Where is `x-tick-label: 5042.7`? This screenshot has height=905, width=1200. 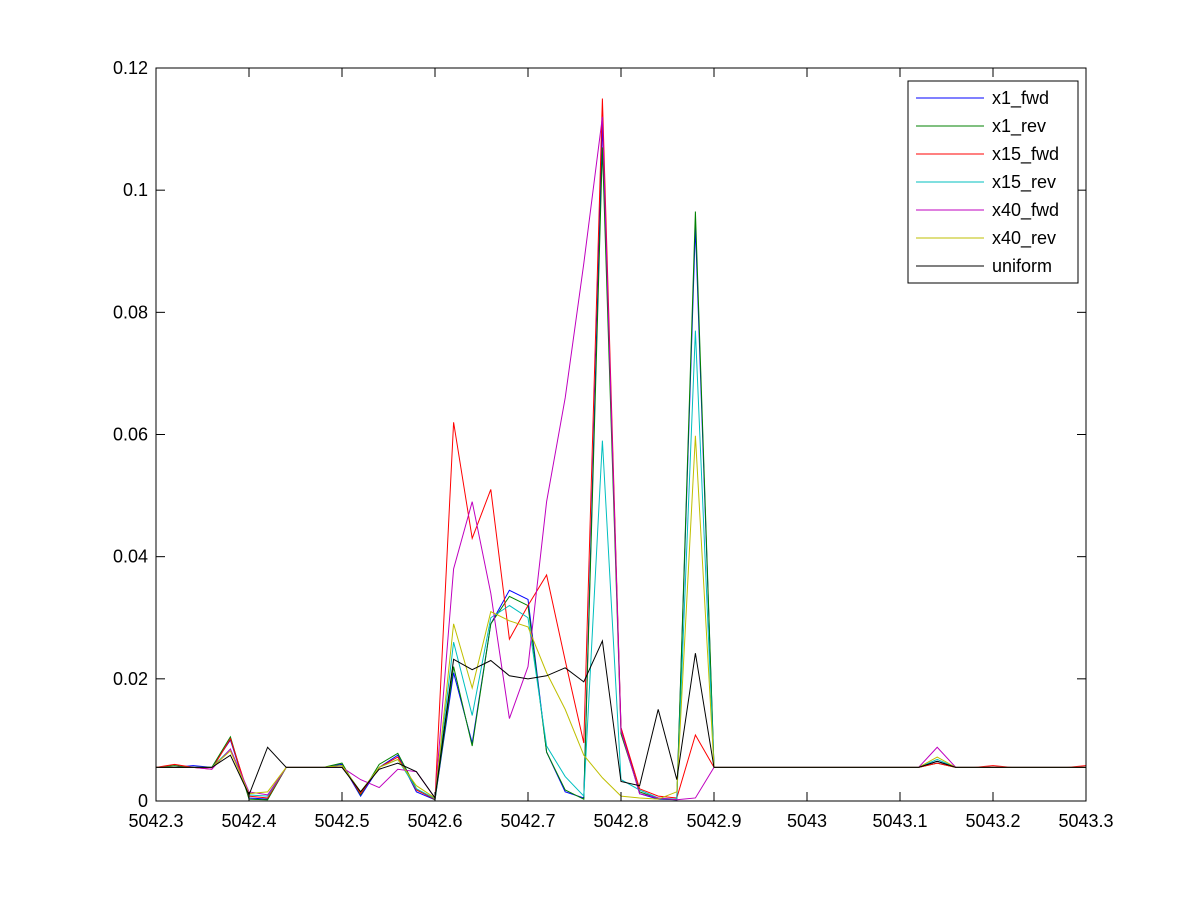
x-tick-label: 5042.7 is located at coordinates (527, 821).